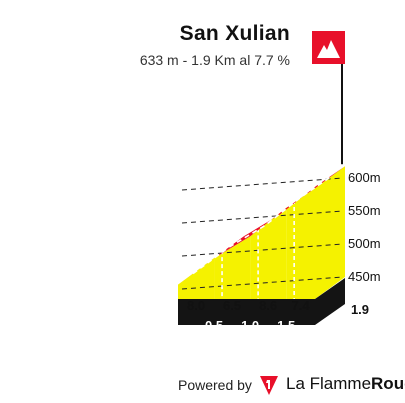 The height and width of the screenshot is (403, 405). What do you see at coordinates (330, 232) in the screenshot?
I see `profile-back-face` at bounding box center [330, 232].